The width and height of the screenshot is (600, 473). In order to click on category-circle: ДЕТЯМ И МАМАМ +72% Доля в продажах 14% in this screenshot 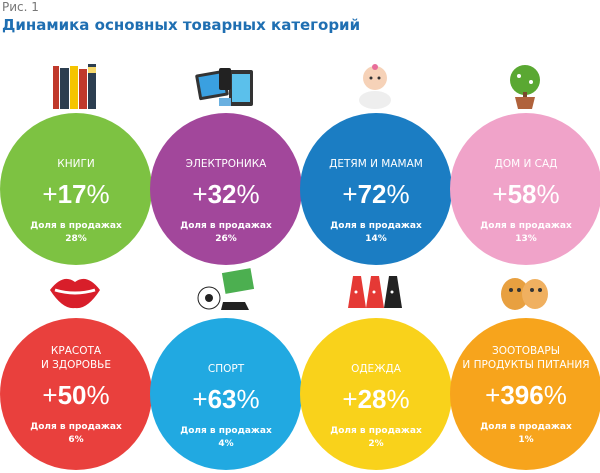, I will do `click(376, 189)`.